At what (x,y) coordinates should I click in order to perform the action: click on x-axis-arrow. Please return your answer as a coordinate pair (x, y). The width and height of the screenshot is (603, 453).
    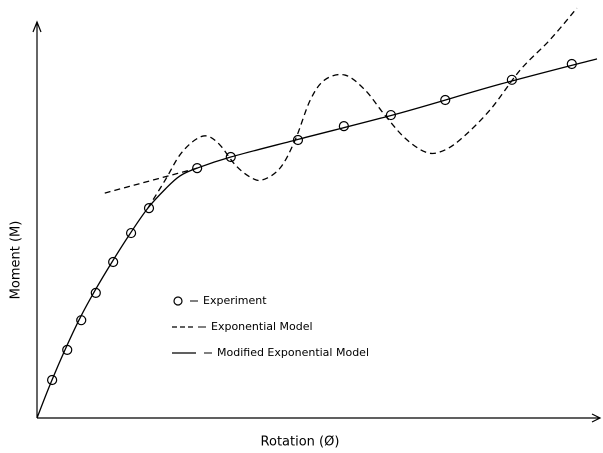
    Looking at the image, I should click on (596, 418).